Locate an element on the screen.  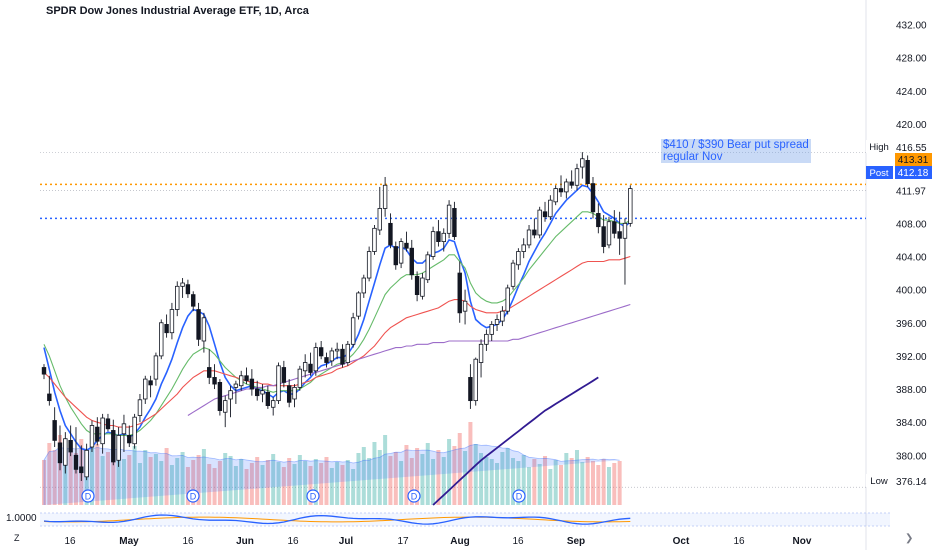
time-axis-label: May is located at coordinates (129, 541).